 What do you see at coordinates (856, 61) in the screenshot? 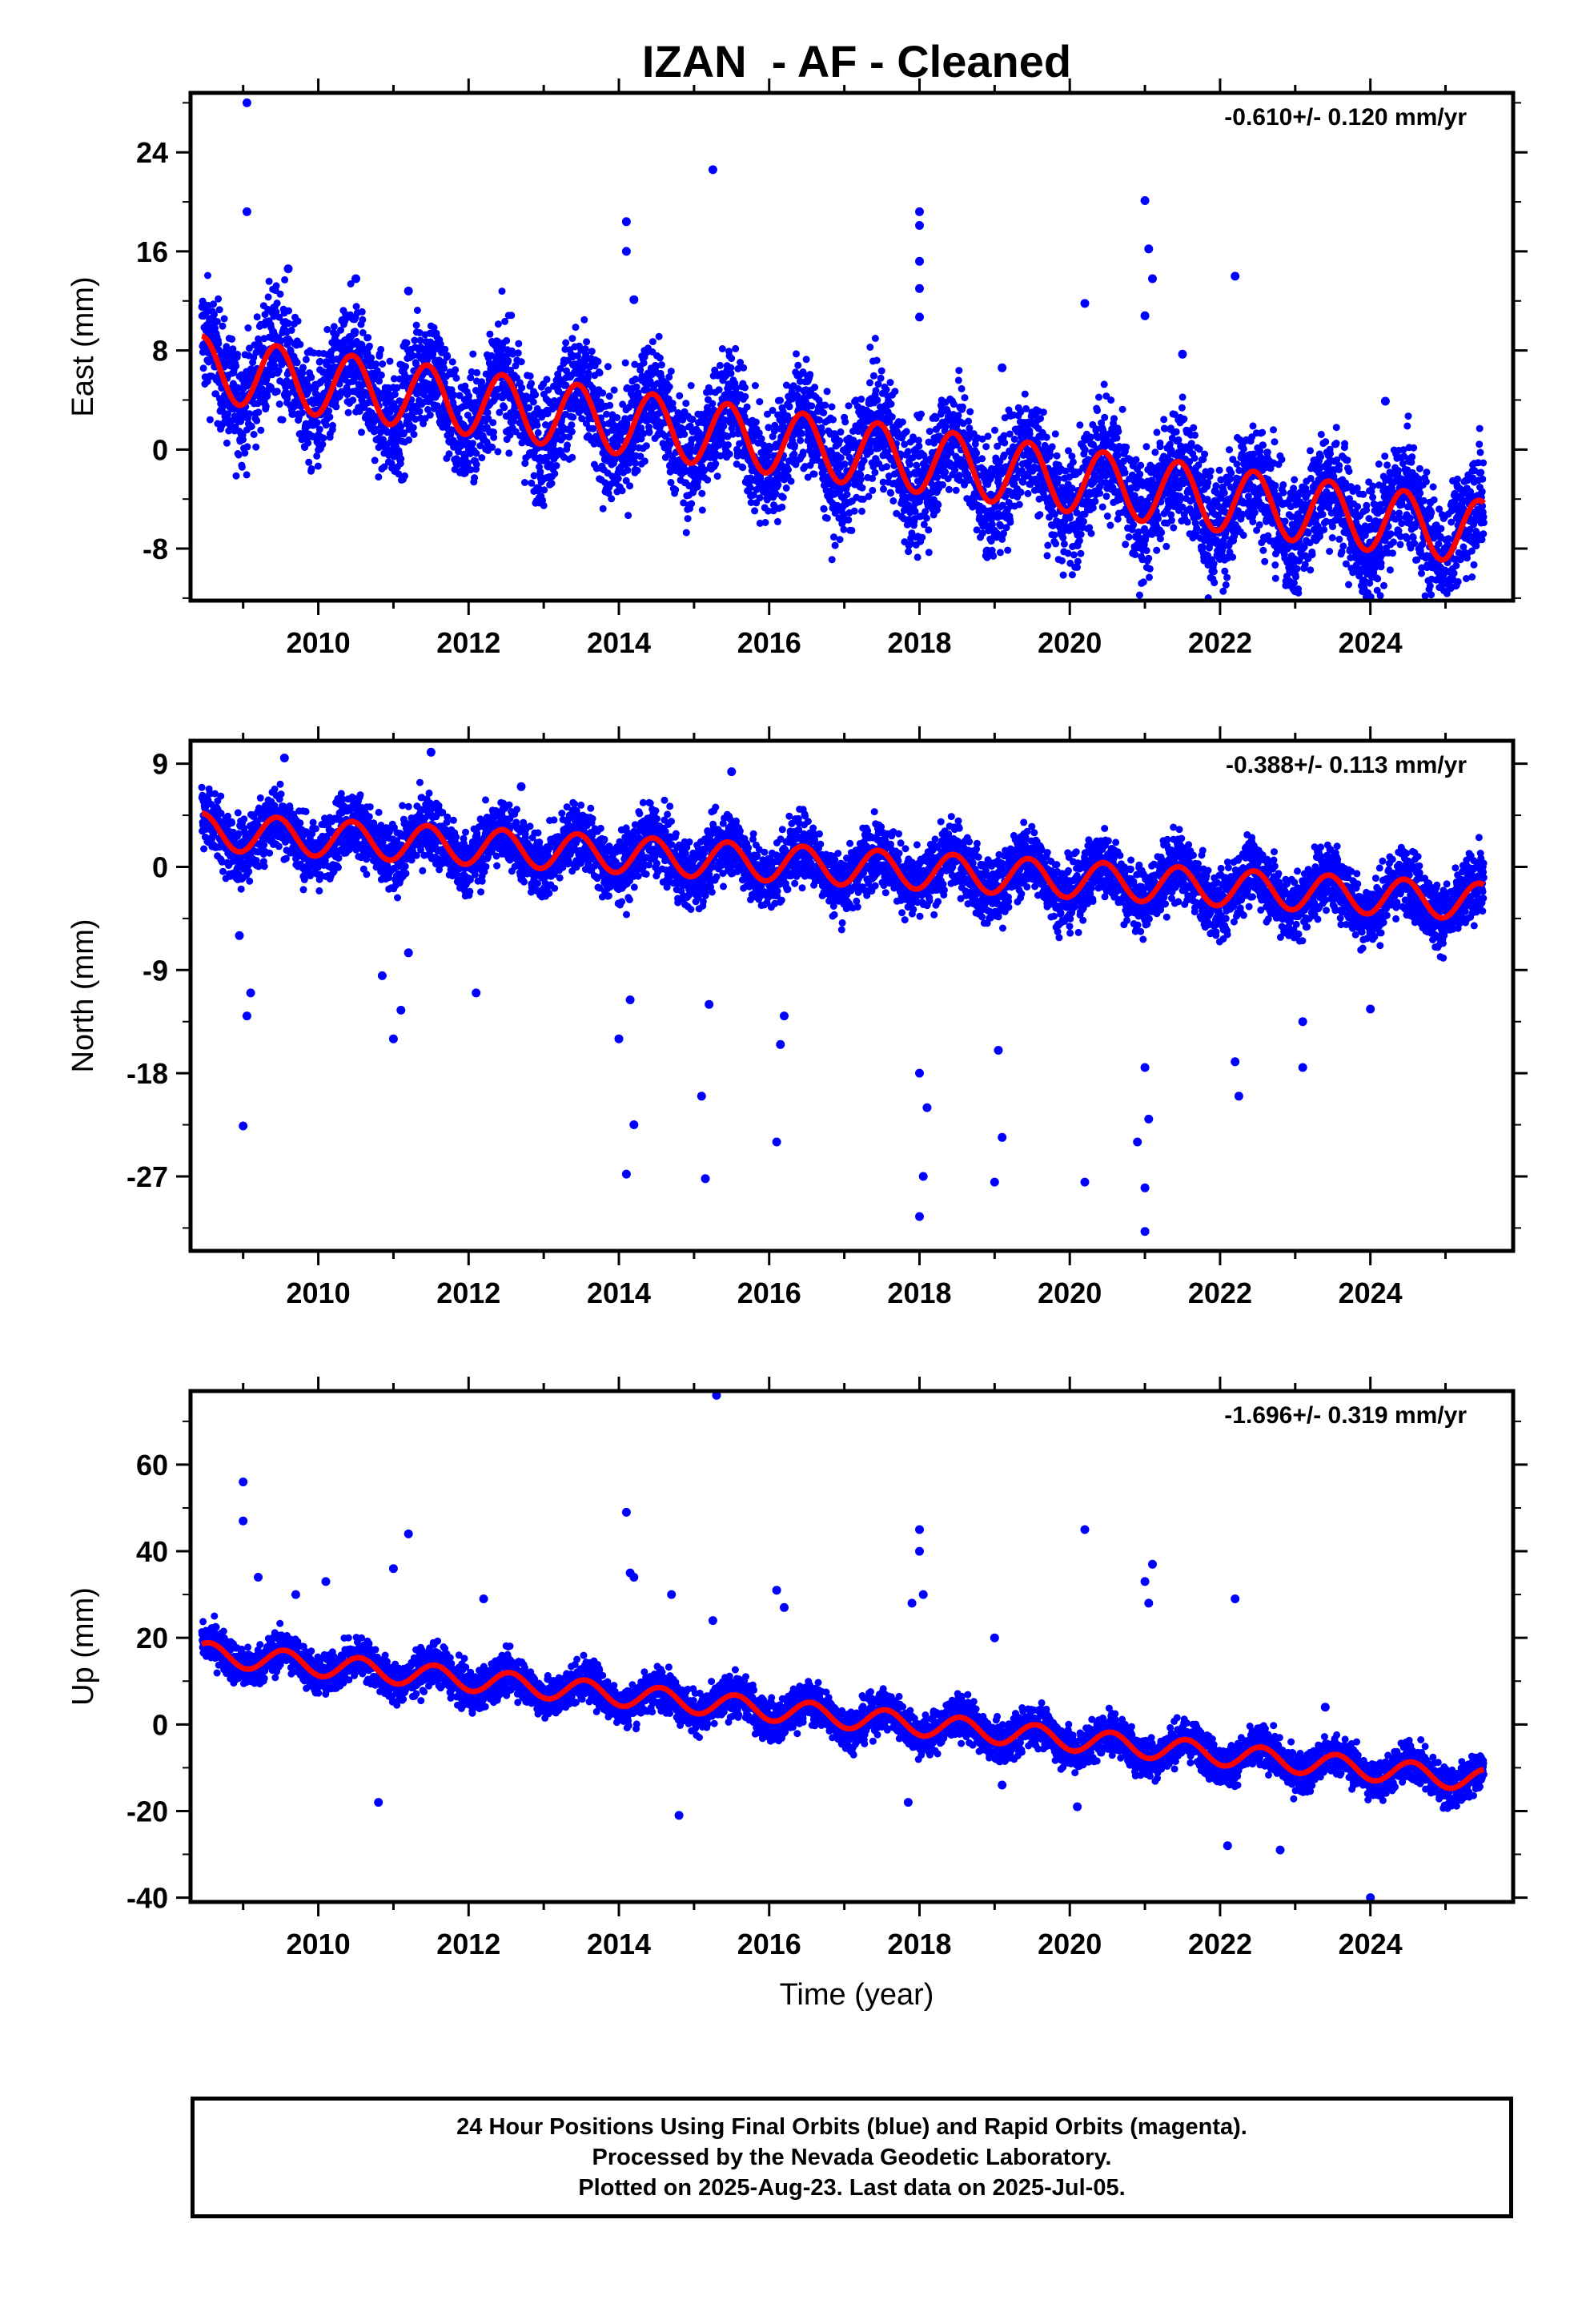
I see `chart-title: IZAN - AF - Cleaned` at bounding box center [856, 61].